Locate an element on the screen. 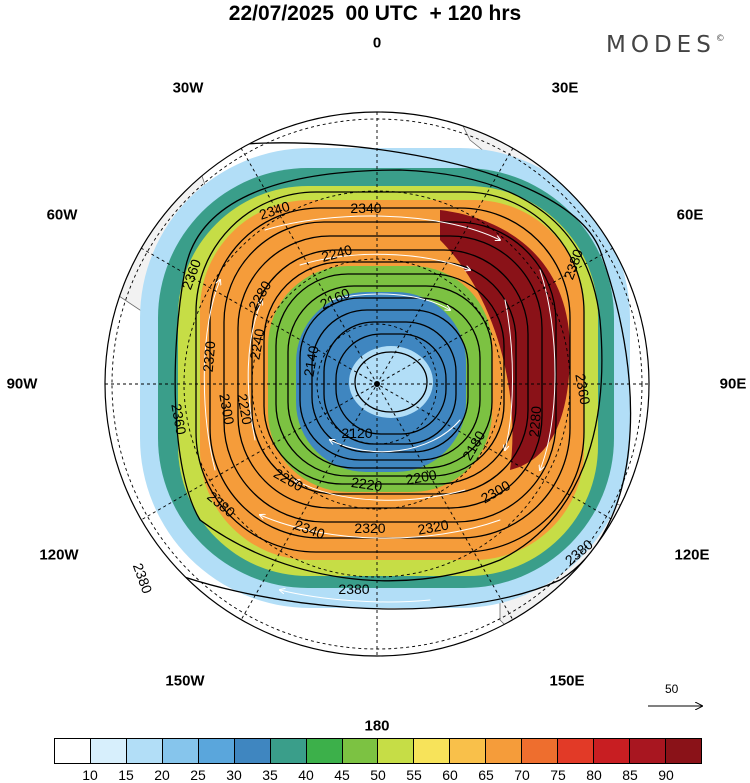 The height and width of the screenshot is (783, 750). lon-label-30w: 30W is located at coordinates (188, 88).